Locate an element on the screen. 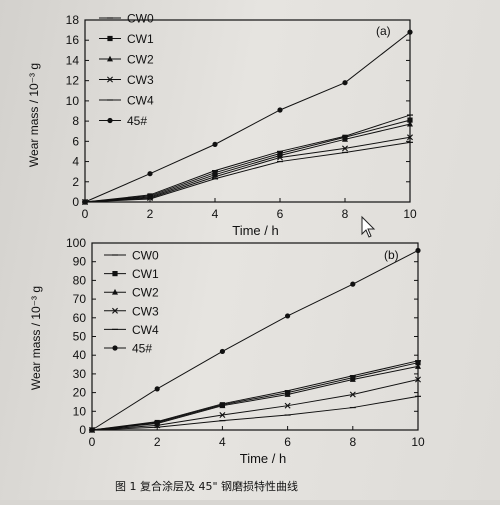 The image size is (500, 505). legend-marker-CW2 is located at coordinates (110, 58).